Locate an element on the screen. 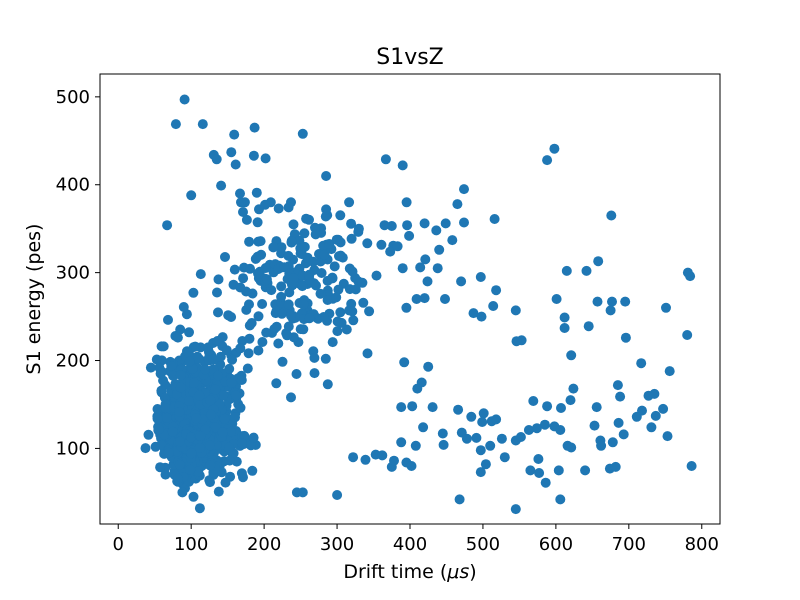 Image resolution: width=800 pixels, height=600 pixels. chart-title: S1vsZ is located at coordinates (410, 57).